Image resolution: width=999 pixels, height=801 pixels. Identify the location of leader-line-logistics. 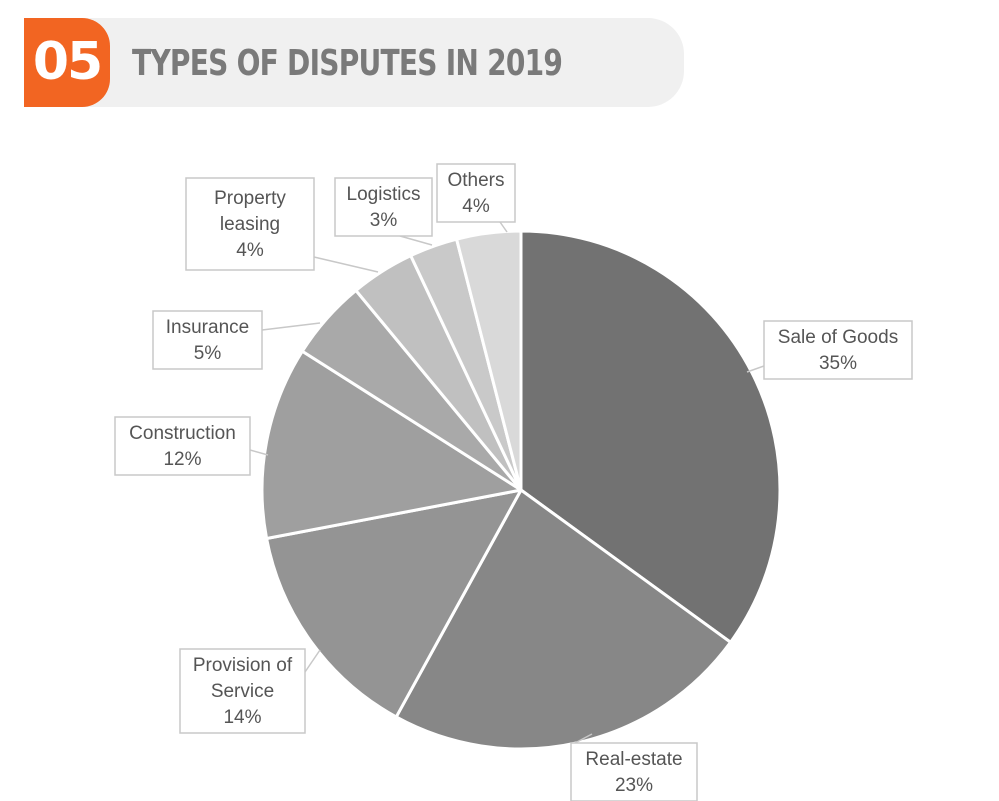
(416, 240).